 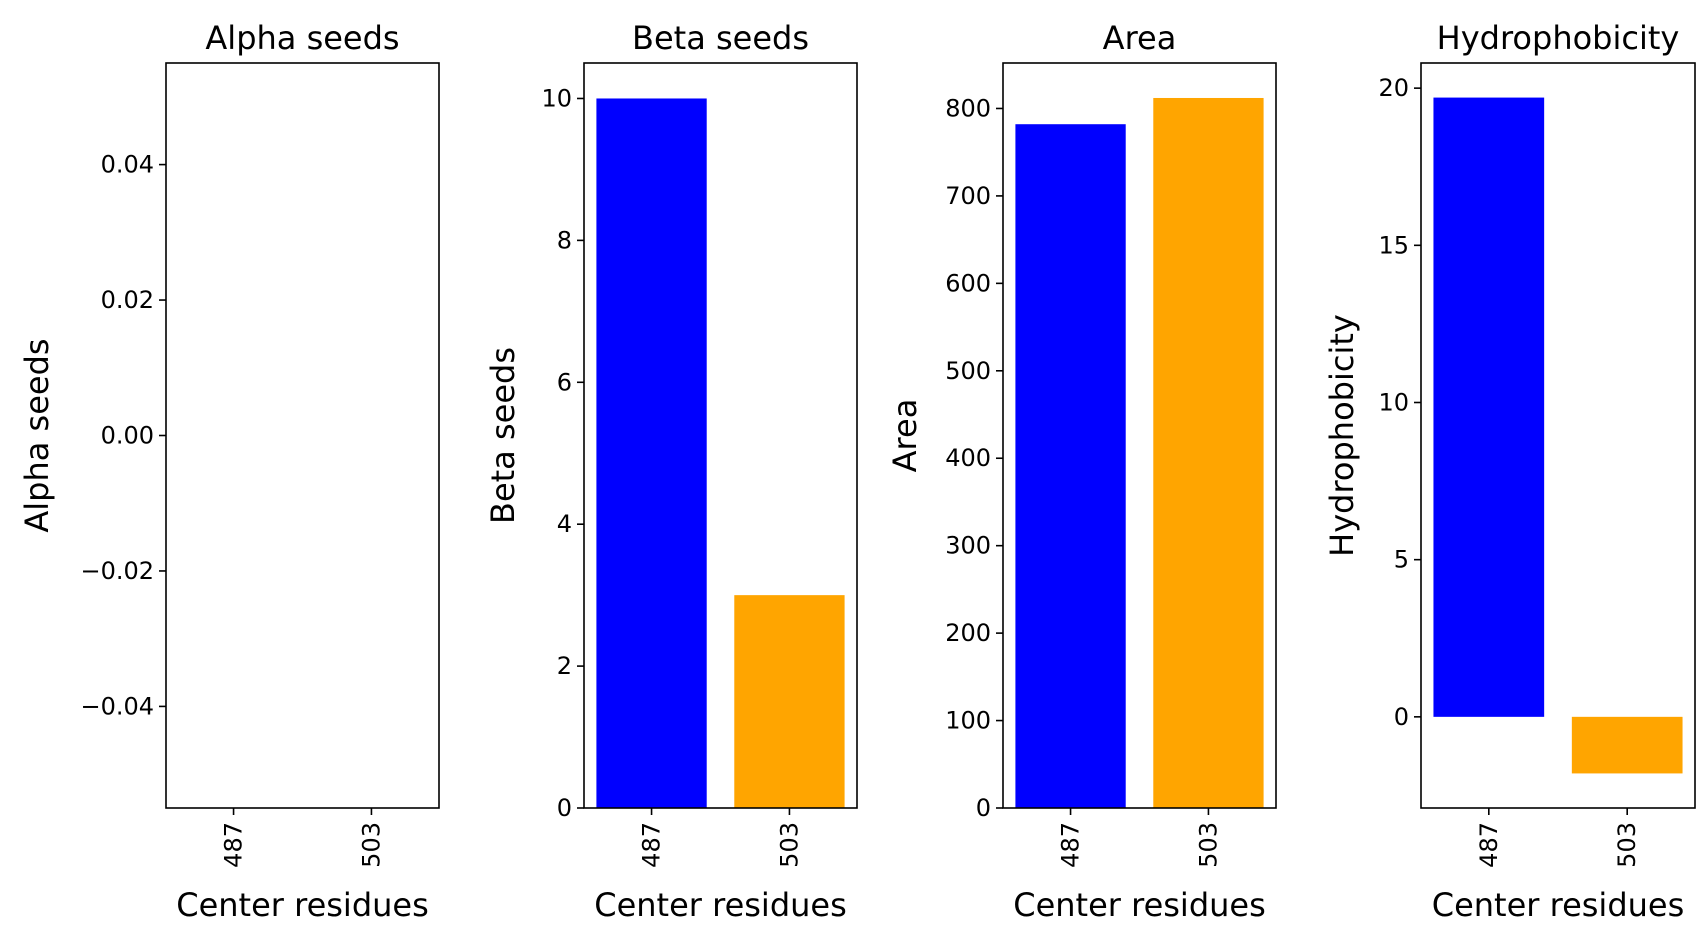 I want to click on y-tick-label: 0.00, so click(x=127, y=436).